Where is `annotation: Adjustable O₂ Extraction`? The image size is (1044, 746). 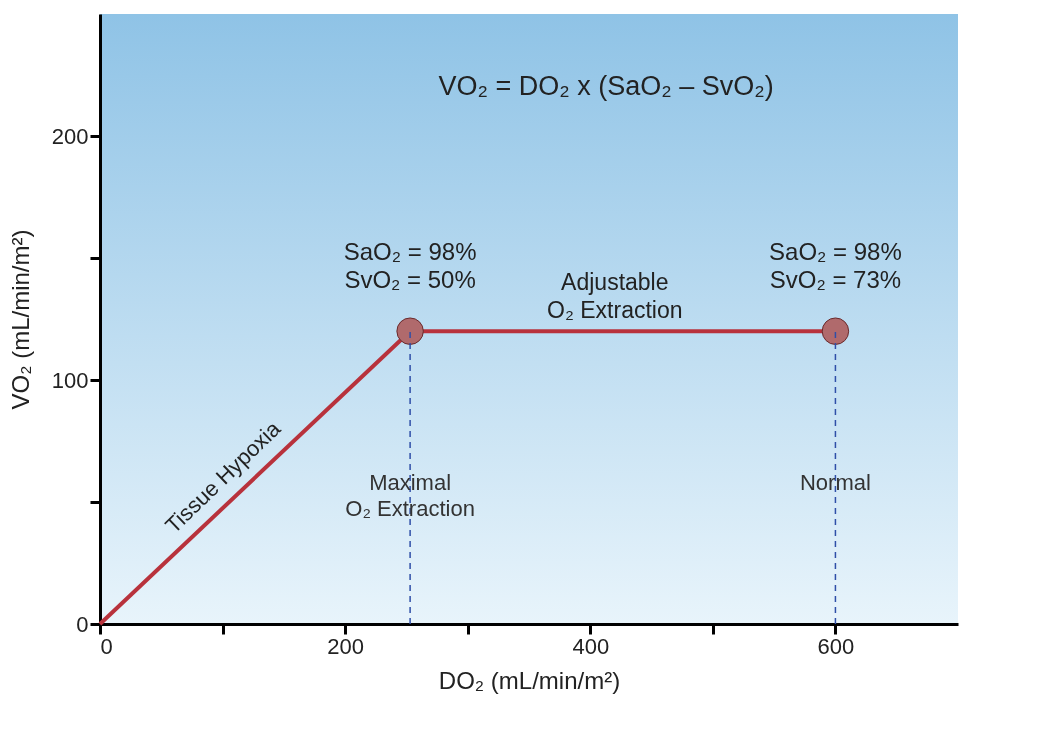 annotation: Adjustable O₂ Extraction is located at coordinates (615, 296).